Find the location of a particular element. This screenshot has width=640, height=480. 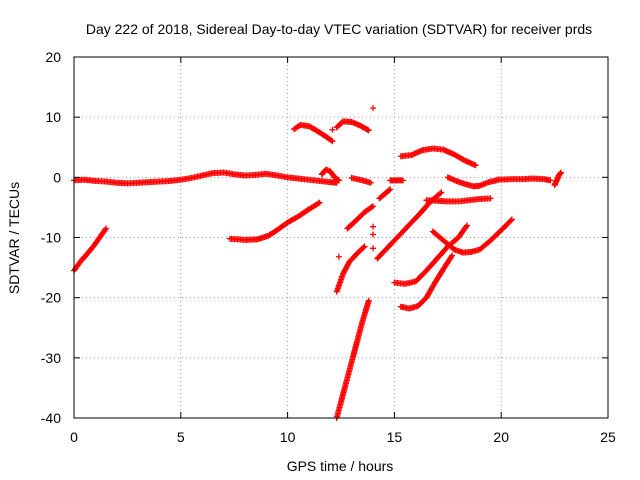

y-tick-label: 10 is located at coordinates (53, 117).